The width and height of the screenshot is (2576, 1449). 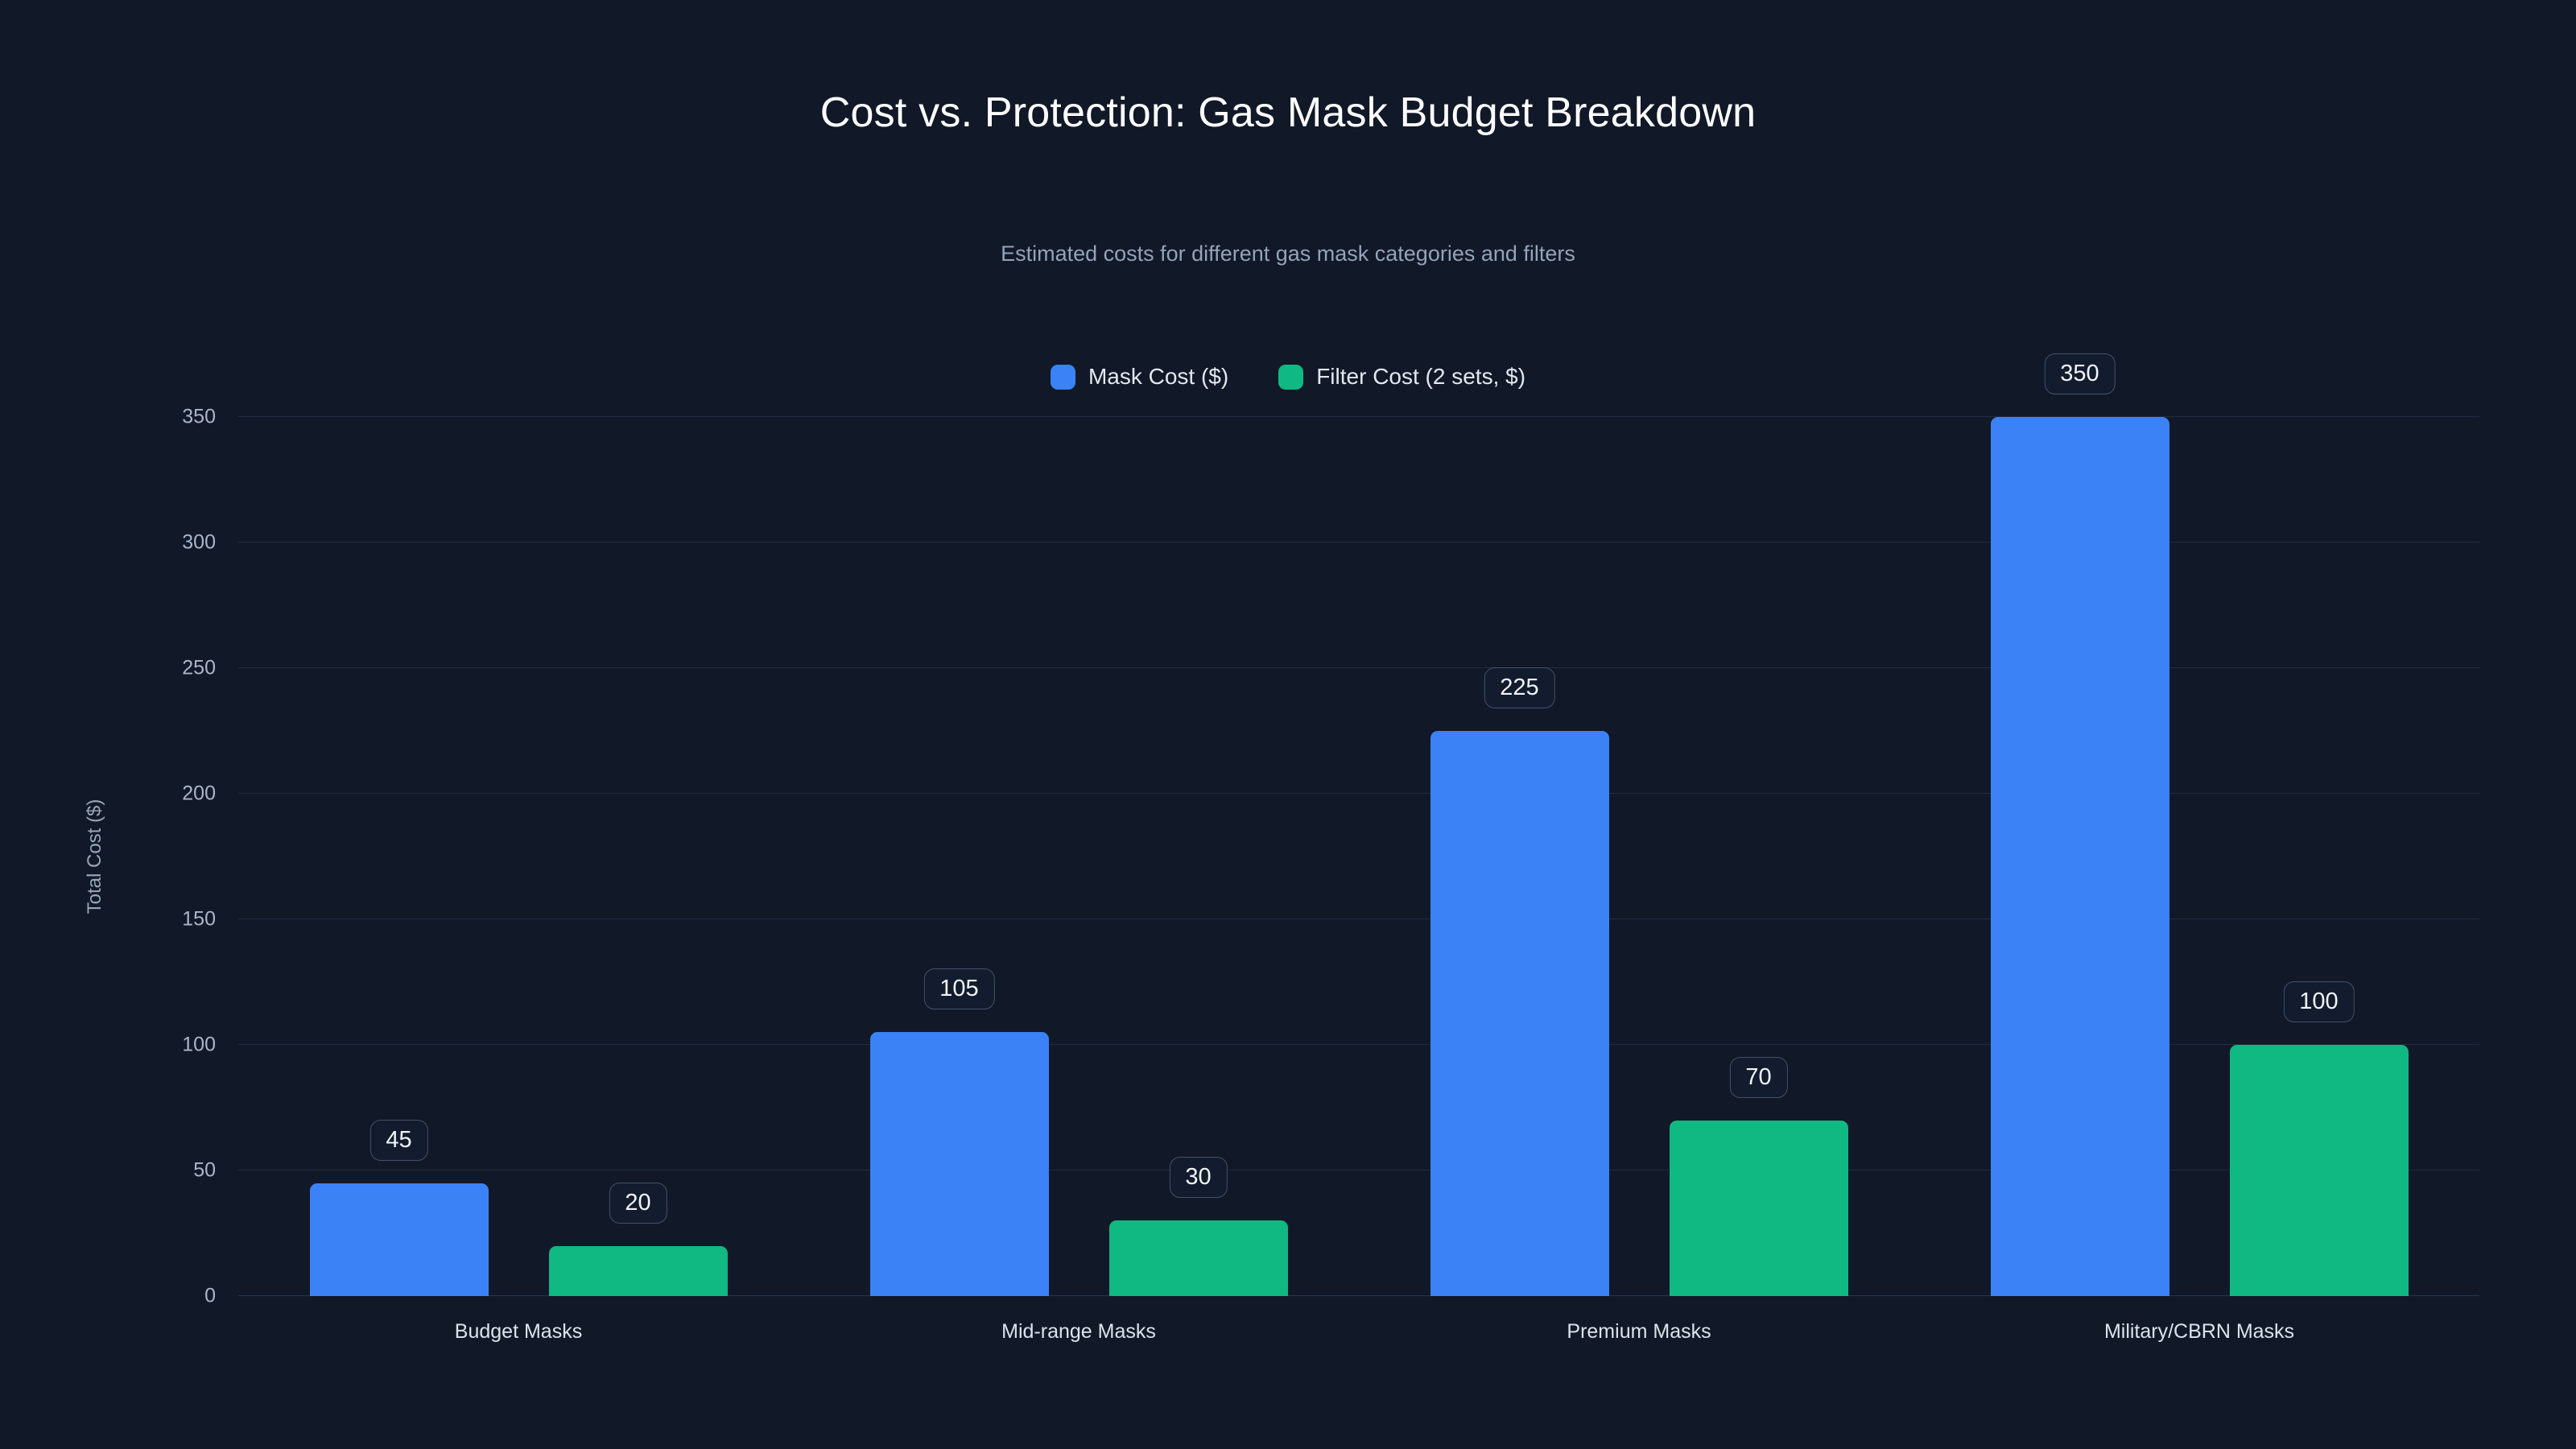 What do you see at coordinates (204, 1170) in the screenshot?
I see `y-axis-tick-label: 50` at bounding box center [204, 1170].